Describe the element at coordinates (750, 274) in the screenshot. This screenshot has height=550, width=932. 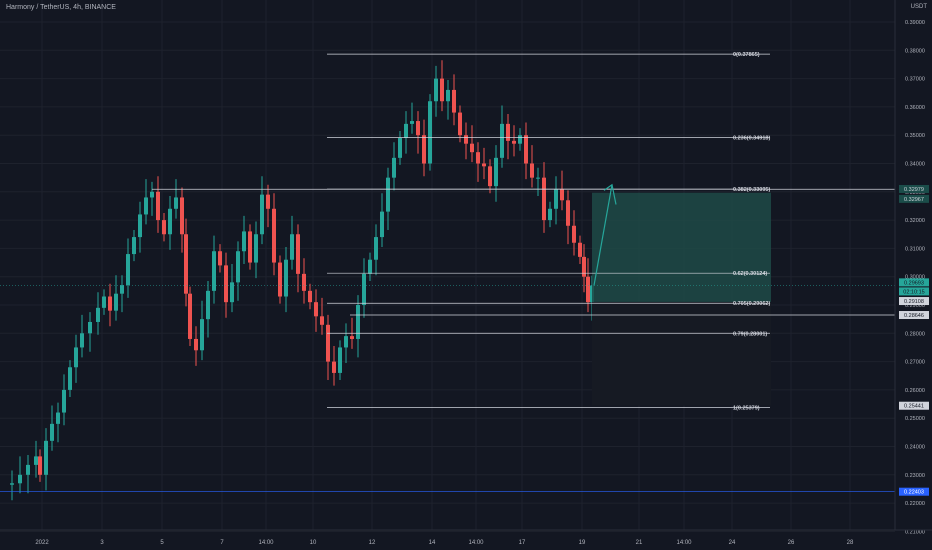
I see `fib-level-label: 0.62(0.30124)` at that location.